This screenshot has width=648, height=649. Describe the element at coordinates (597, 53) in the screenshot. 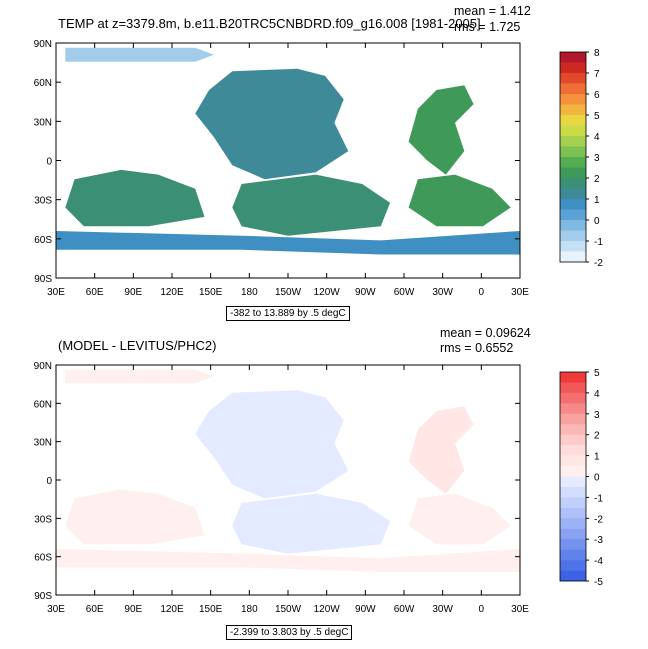

I see `colorbar-label: 8` at that location.